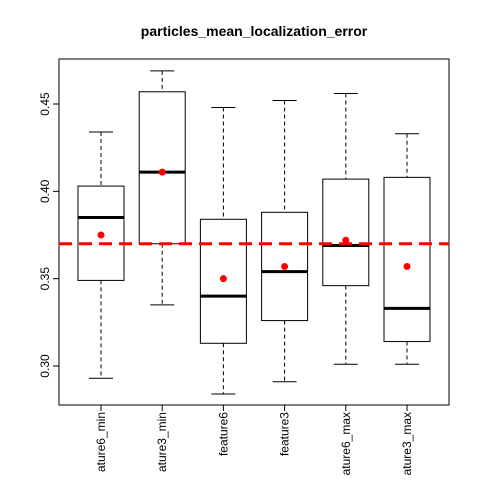 The width and height of the screenshot is (480, 480). What do you see at coordinates (254, 31) in the screenshot?
I see `chart-title: particles_mean_localization_error` at bounding box center [254, 31].